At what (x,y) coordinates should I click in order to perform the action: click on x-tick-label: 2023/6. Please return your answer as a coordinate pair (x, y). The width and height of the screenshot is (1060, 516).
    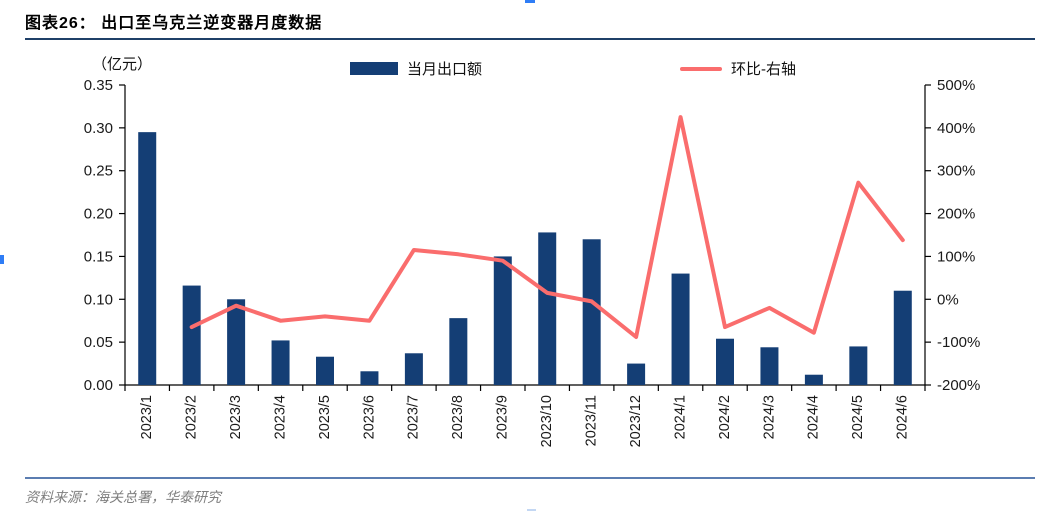
    Looking at the image, I should click on (369, 417).